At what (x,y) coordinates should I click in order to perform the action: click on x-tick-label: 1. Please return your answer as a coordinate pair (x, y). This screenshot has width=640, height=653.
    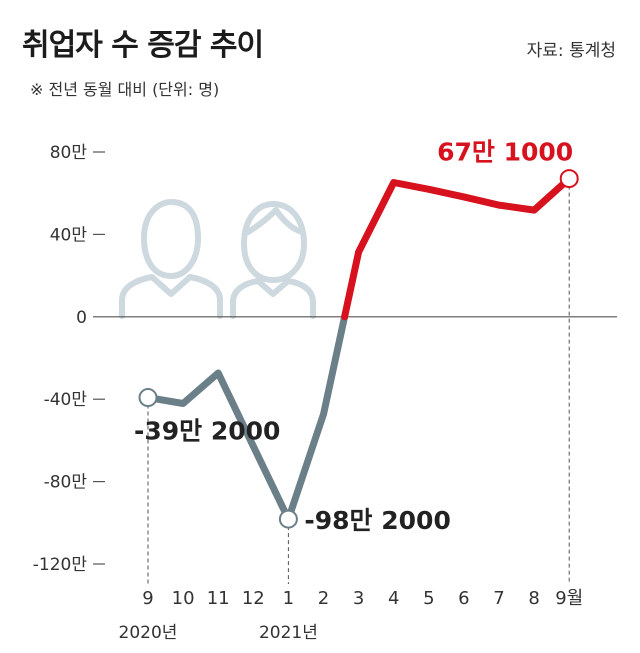
    Looking at the image, I should click on (288, 598).